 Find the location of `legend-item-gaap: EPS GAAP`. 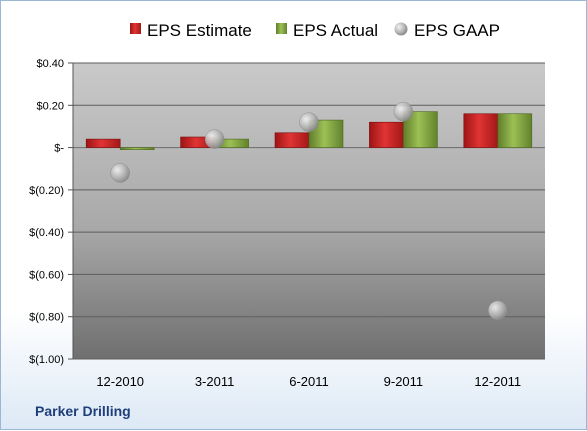

legend-item-gaap: EPS GAAP is located at coordinates (447, 30).